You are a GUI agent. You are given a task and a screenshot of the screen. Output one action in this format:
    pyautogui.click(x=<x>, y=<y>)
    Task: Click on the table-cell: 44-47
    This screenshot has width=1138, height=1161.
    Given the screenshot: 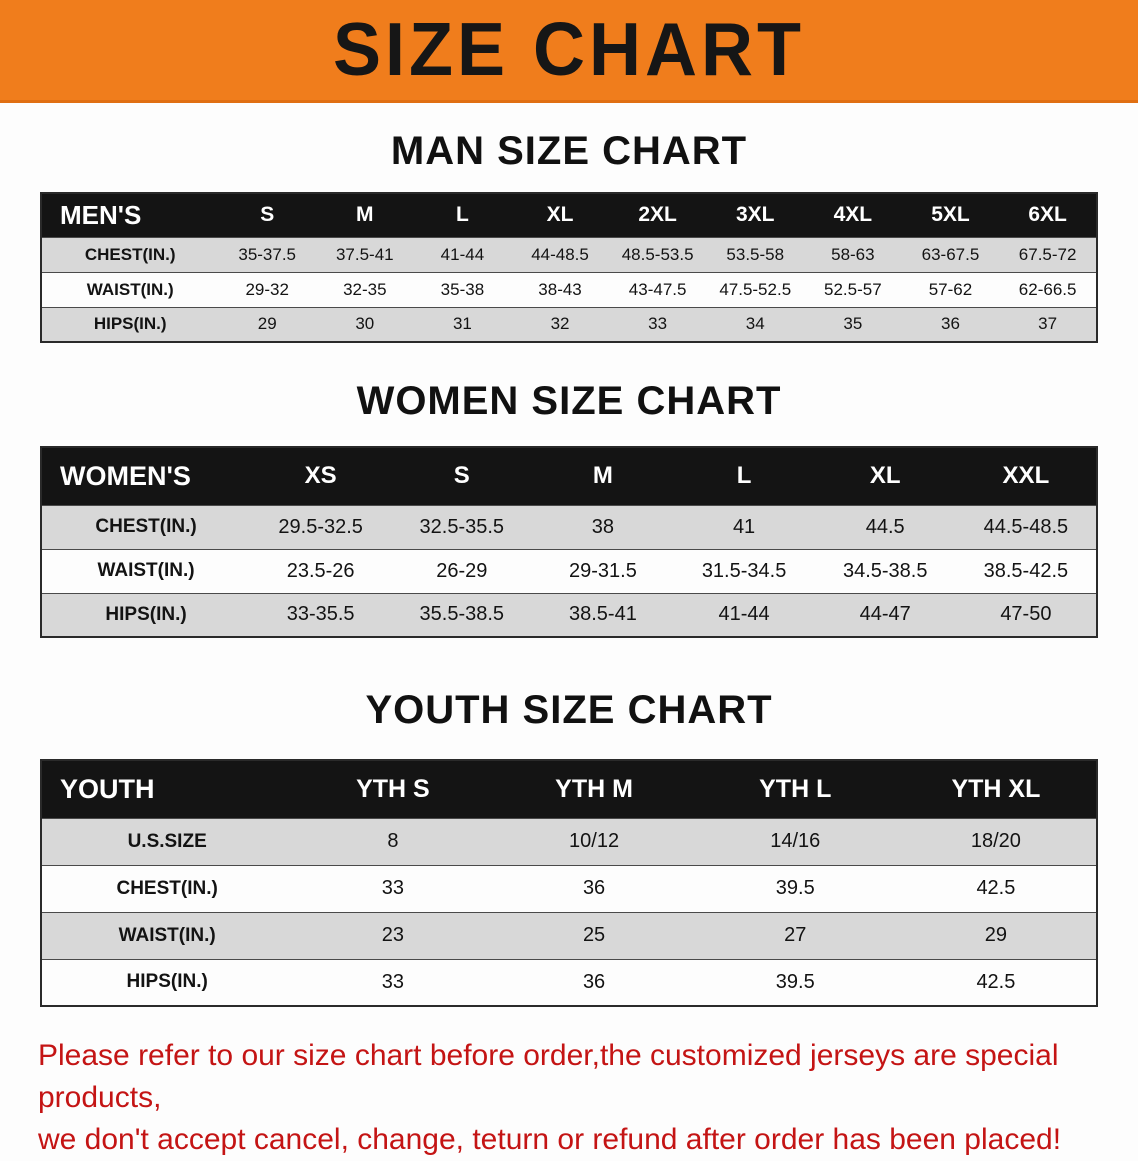 What is the action you would take?
    pyautogui.click(x=885, y=614)
    